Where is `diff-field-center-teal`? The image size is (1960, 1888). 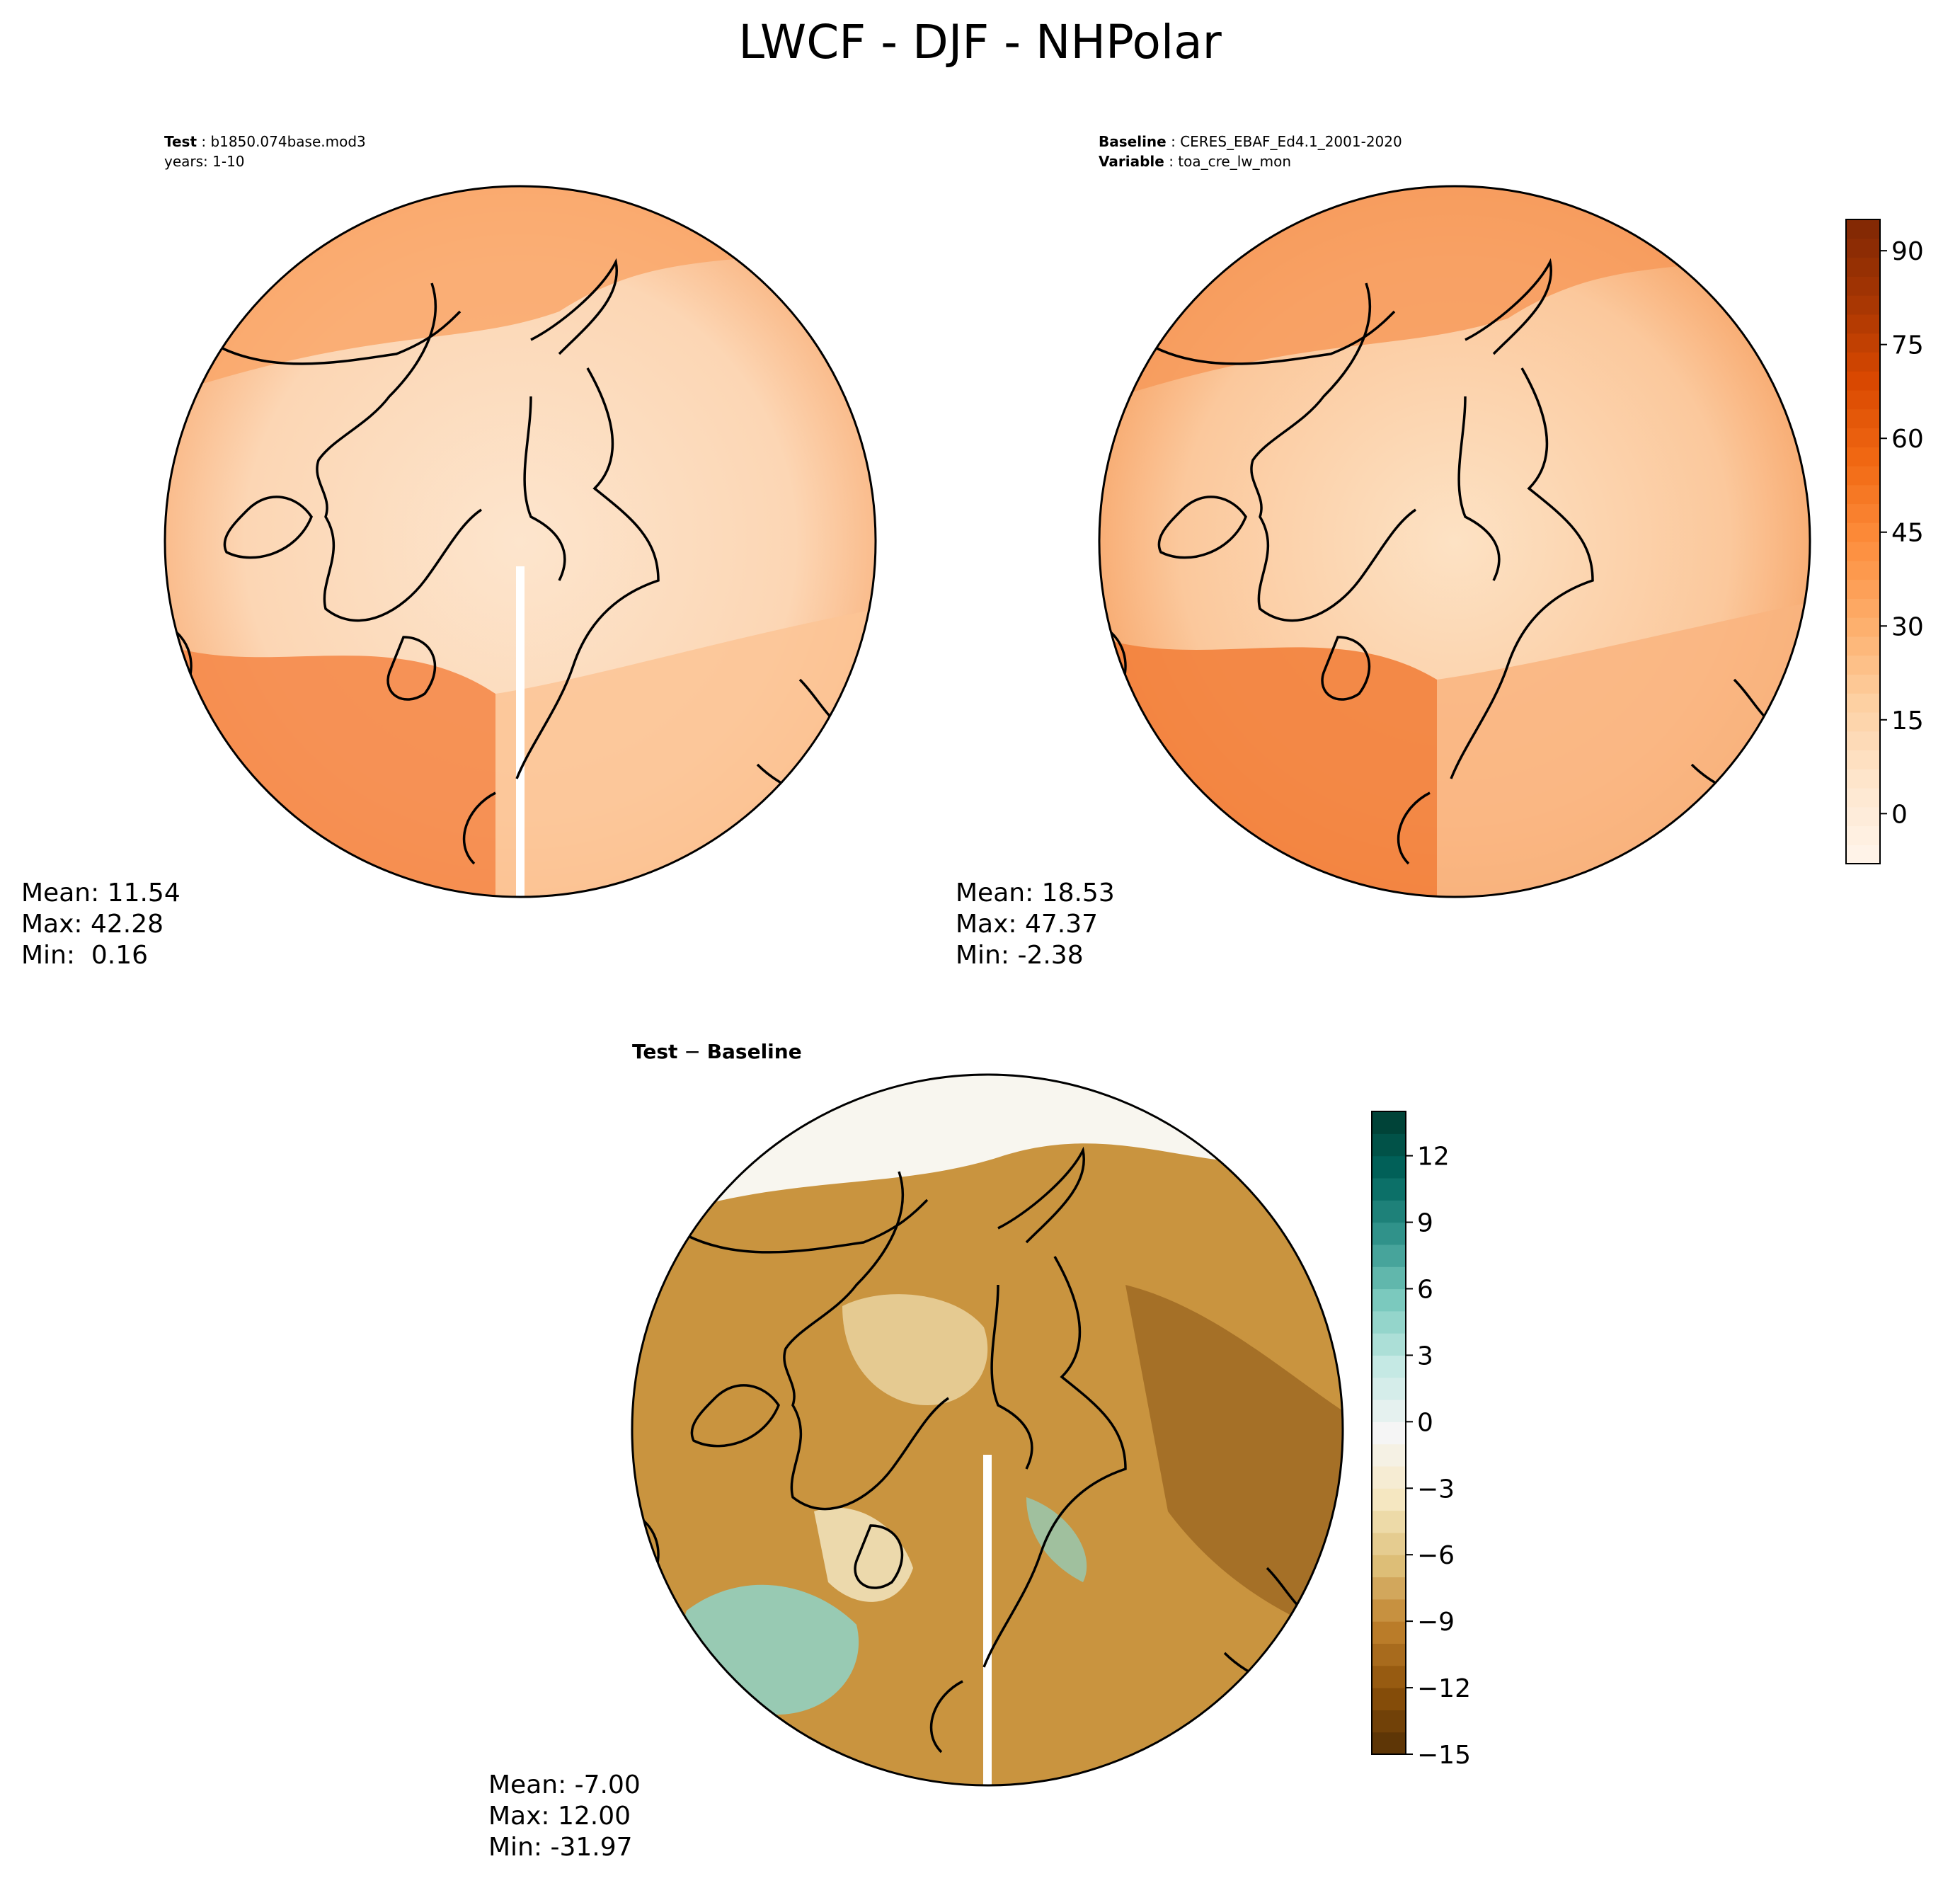 diff-field-center-teal is located at coordinates (1056, 1539).